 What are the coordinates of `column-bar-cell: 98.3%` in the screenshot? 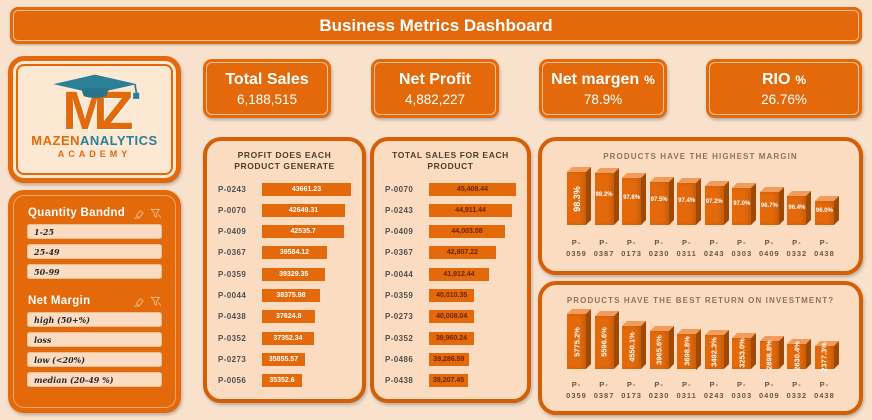 It's located at (576, 198).